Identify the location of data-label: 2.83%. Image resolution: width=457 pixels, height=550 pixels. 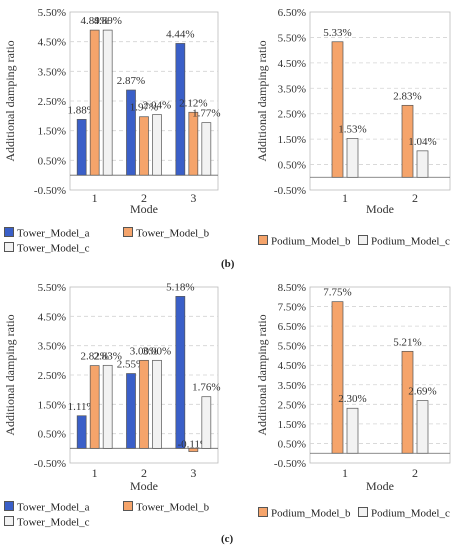
(407, 96).